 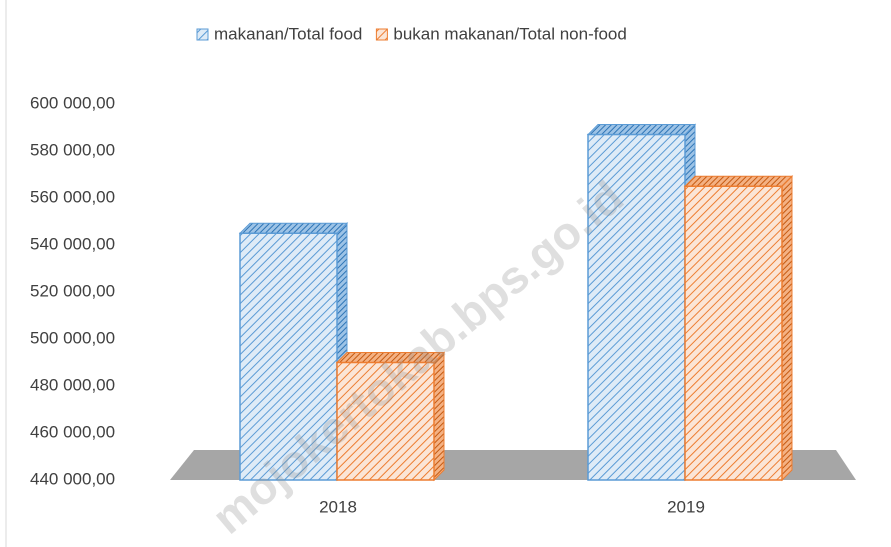 What do you see at coordinates (509, 33) in the screenshot?
I see `legend-label: bukan makanan/Total non-food` at bounding box center [509, 33].